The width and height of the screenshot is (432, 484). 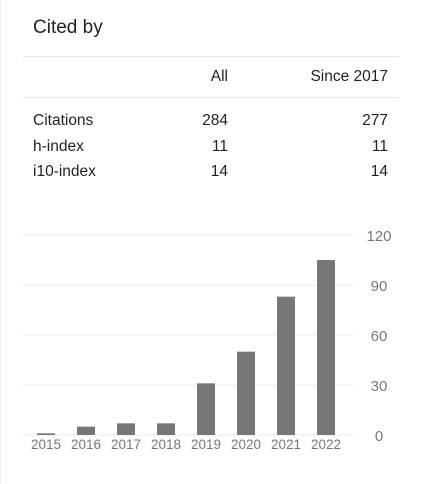 What do you see at coordinates (206, 444) in the screenshot?
I see `x-tick-label: 2019` at bounding box center [206, 444].